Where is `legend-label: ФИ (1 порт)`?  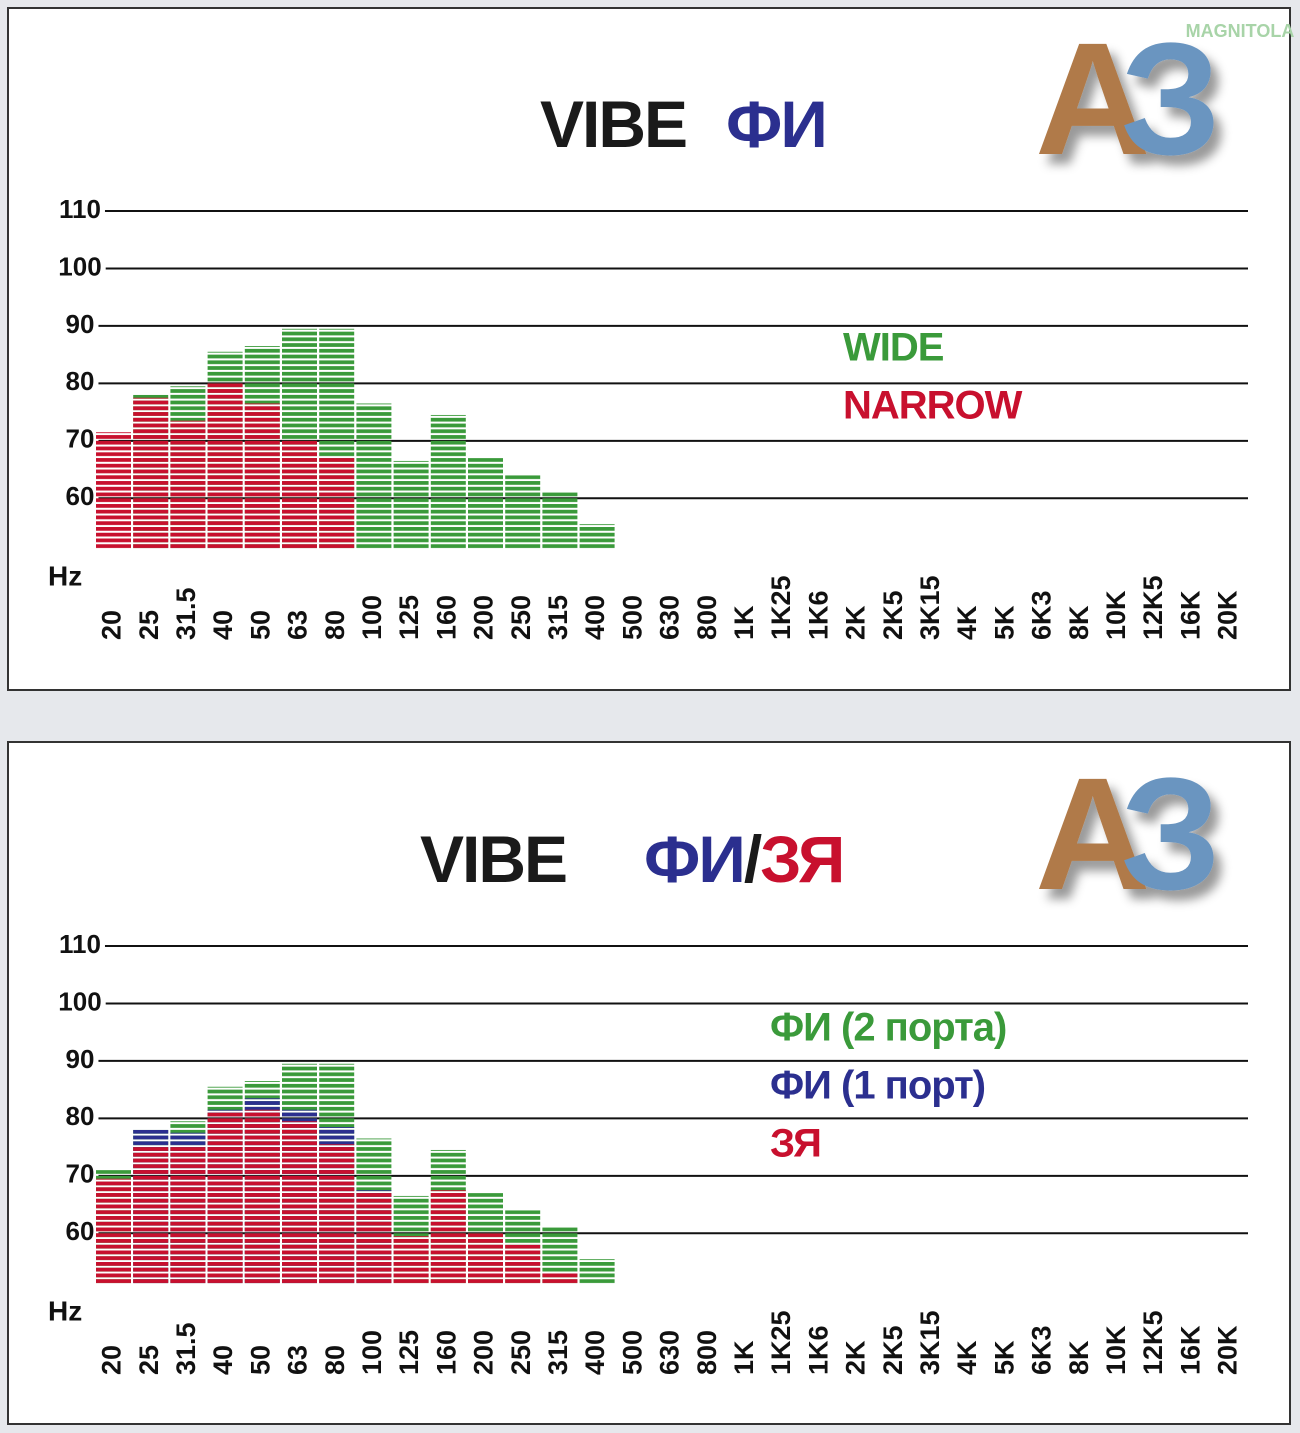
legend-label: ФИ (1 порт) is located at coordinates (877, 1086).